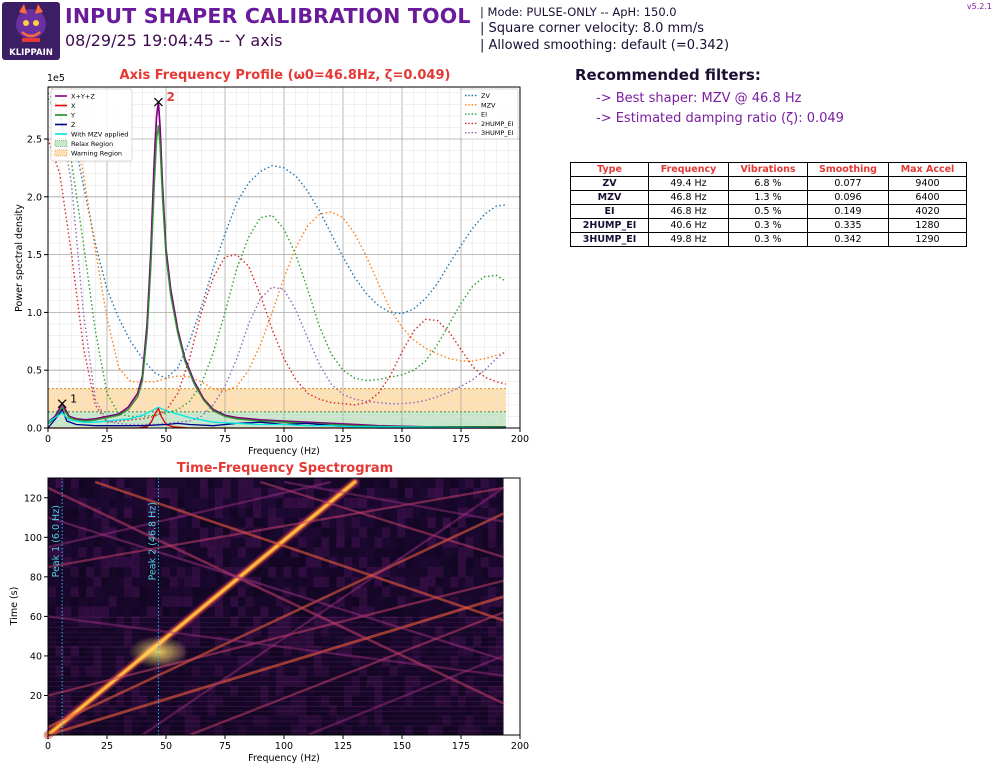  What do you see at coordinates (73, 106) in the screenshot?
I see `legend-entry: X` at bounding box center [73, 106].